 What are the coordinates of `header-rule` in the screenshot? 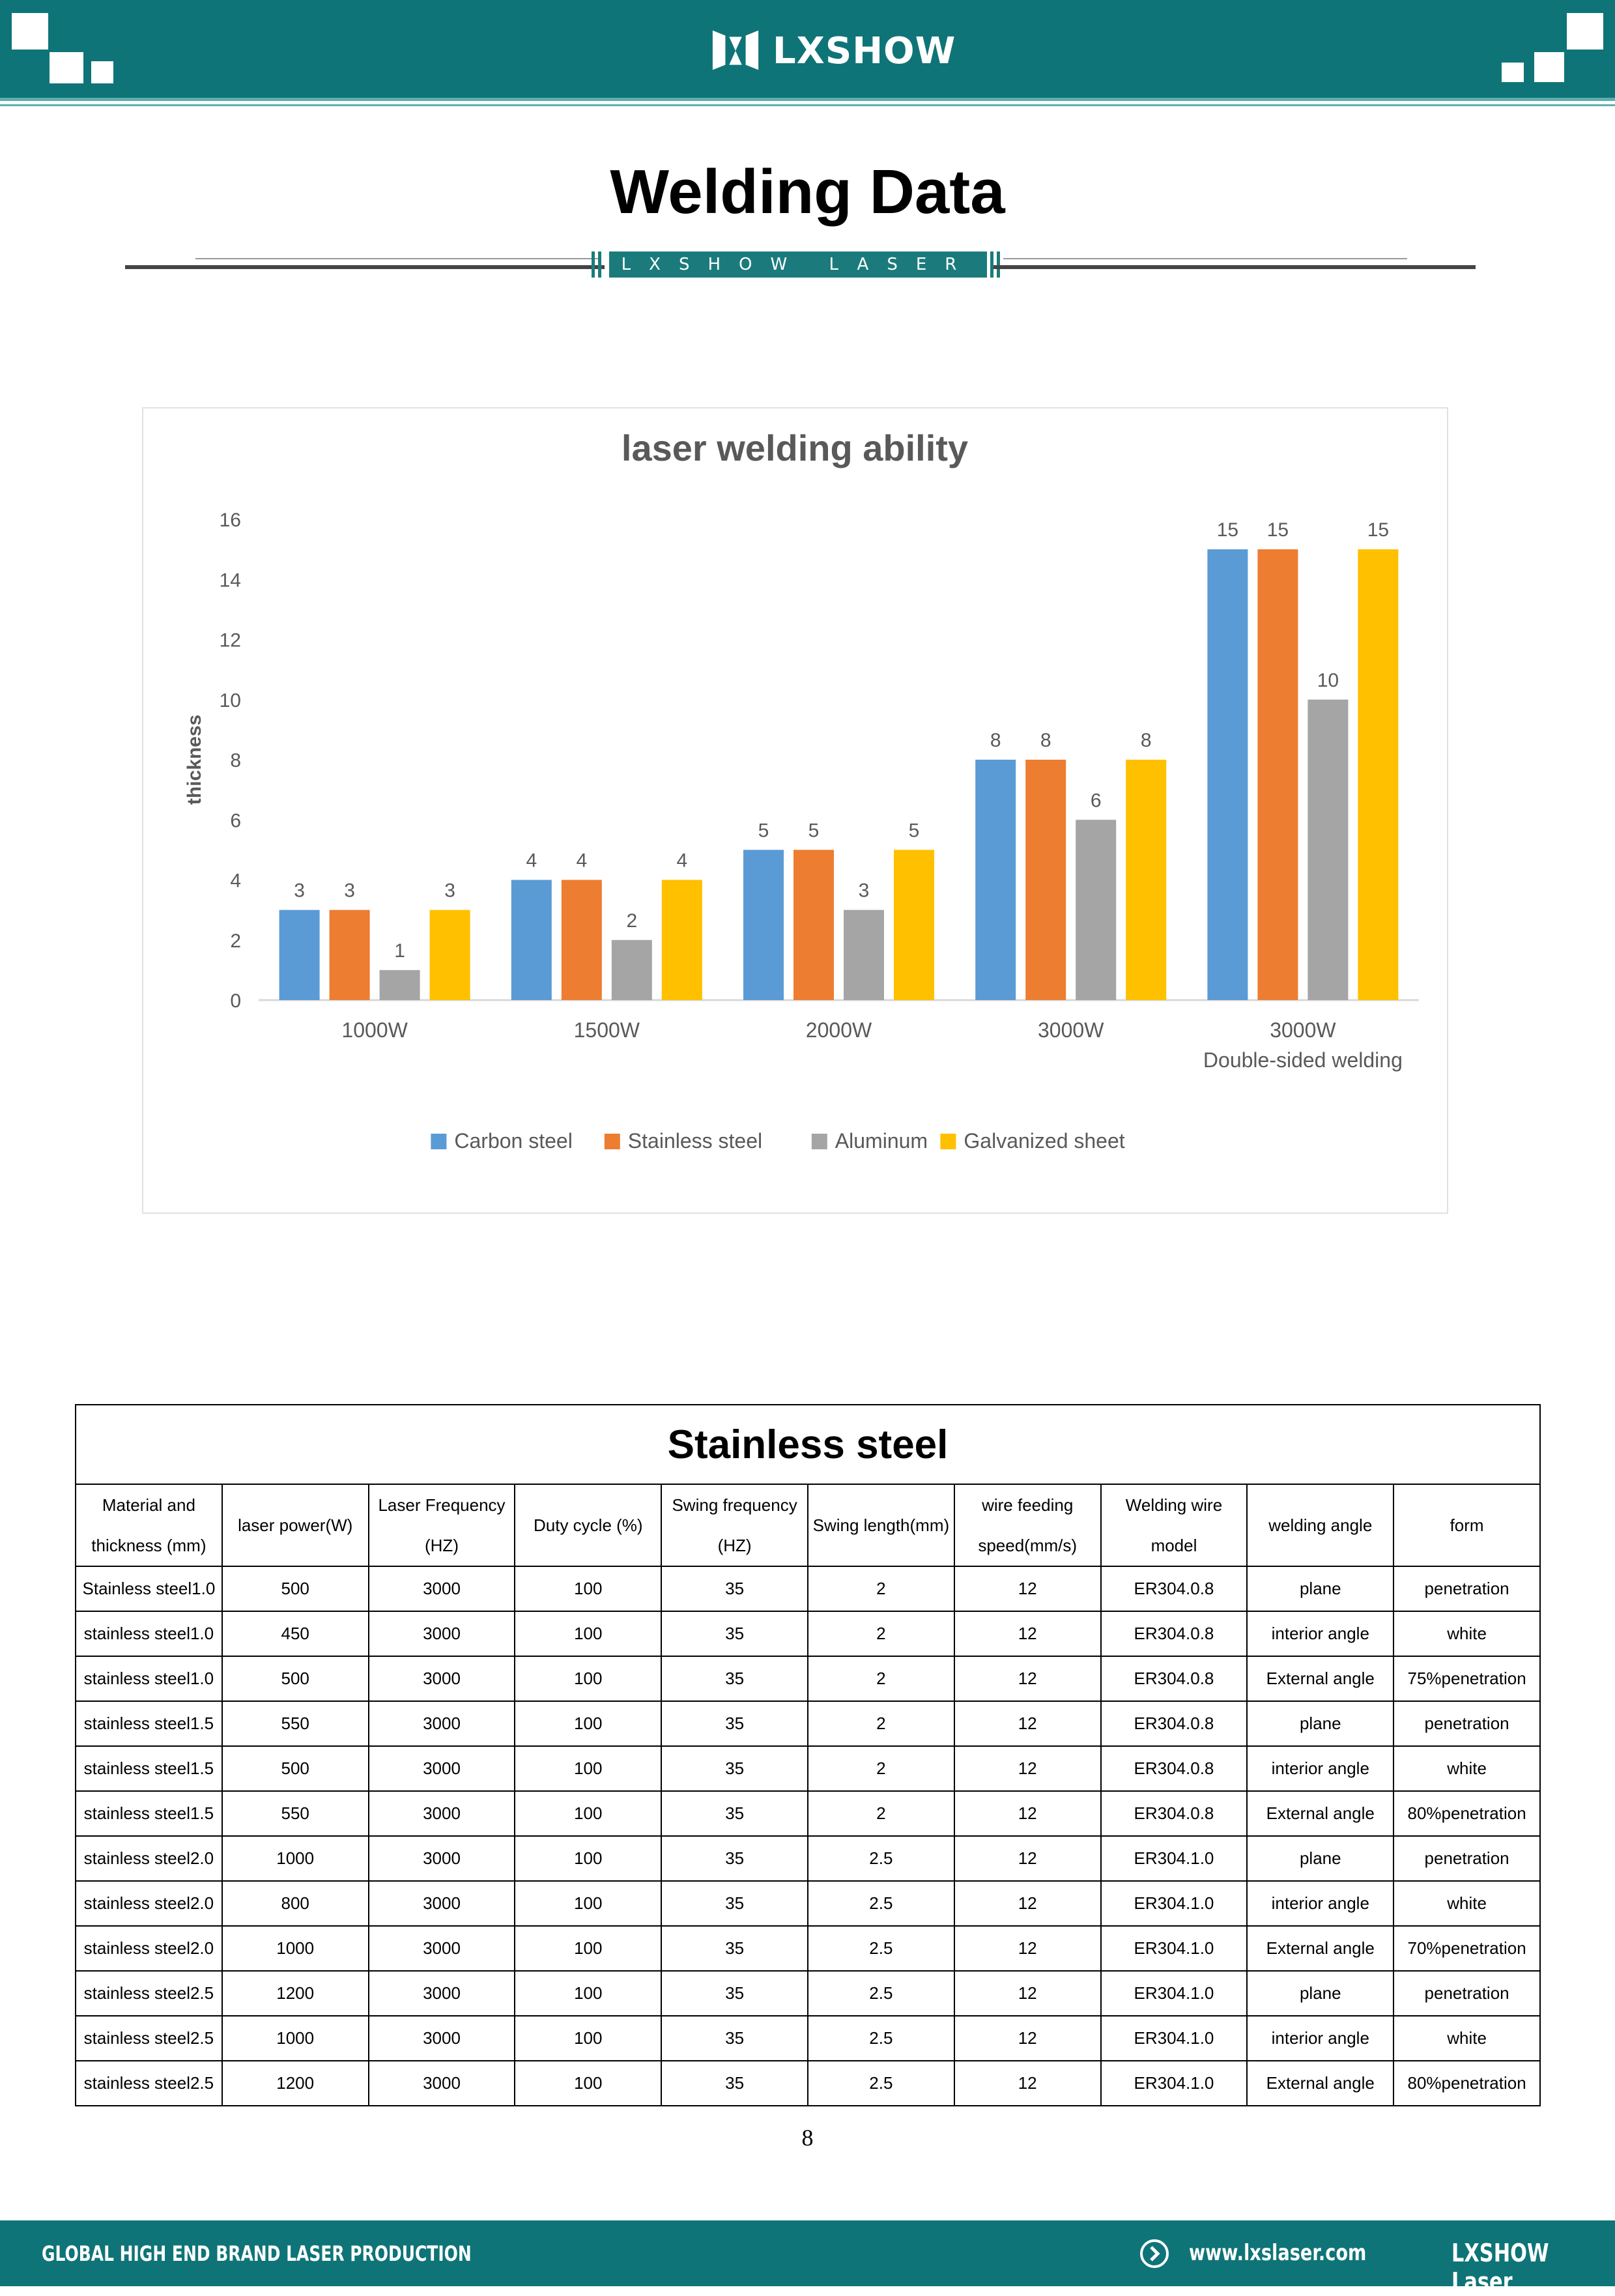 It's located at (807, 99).